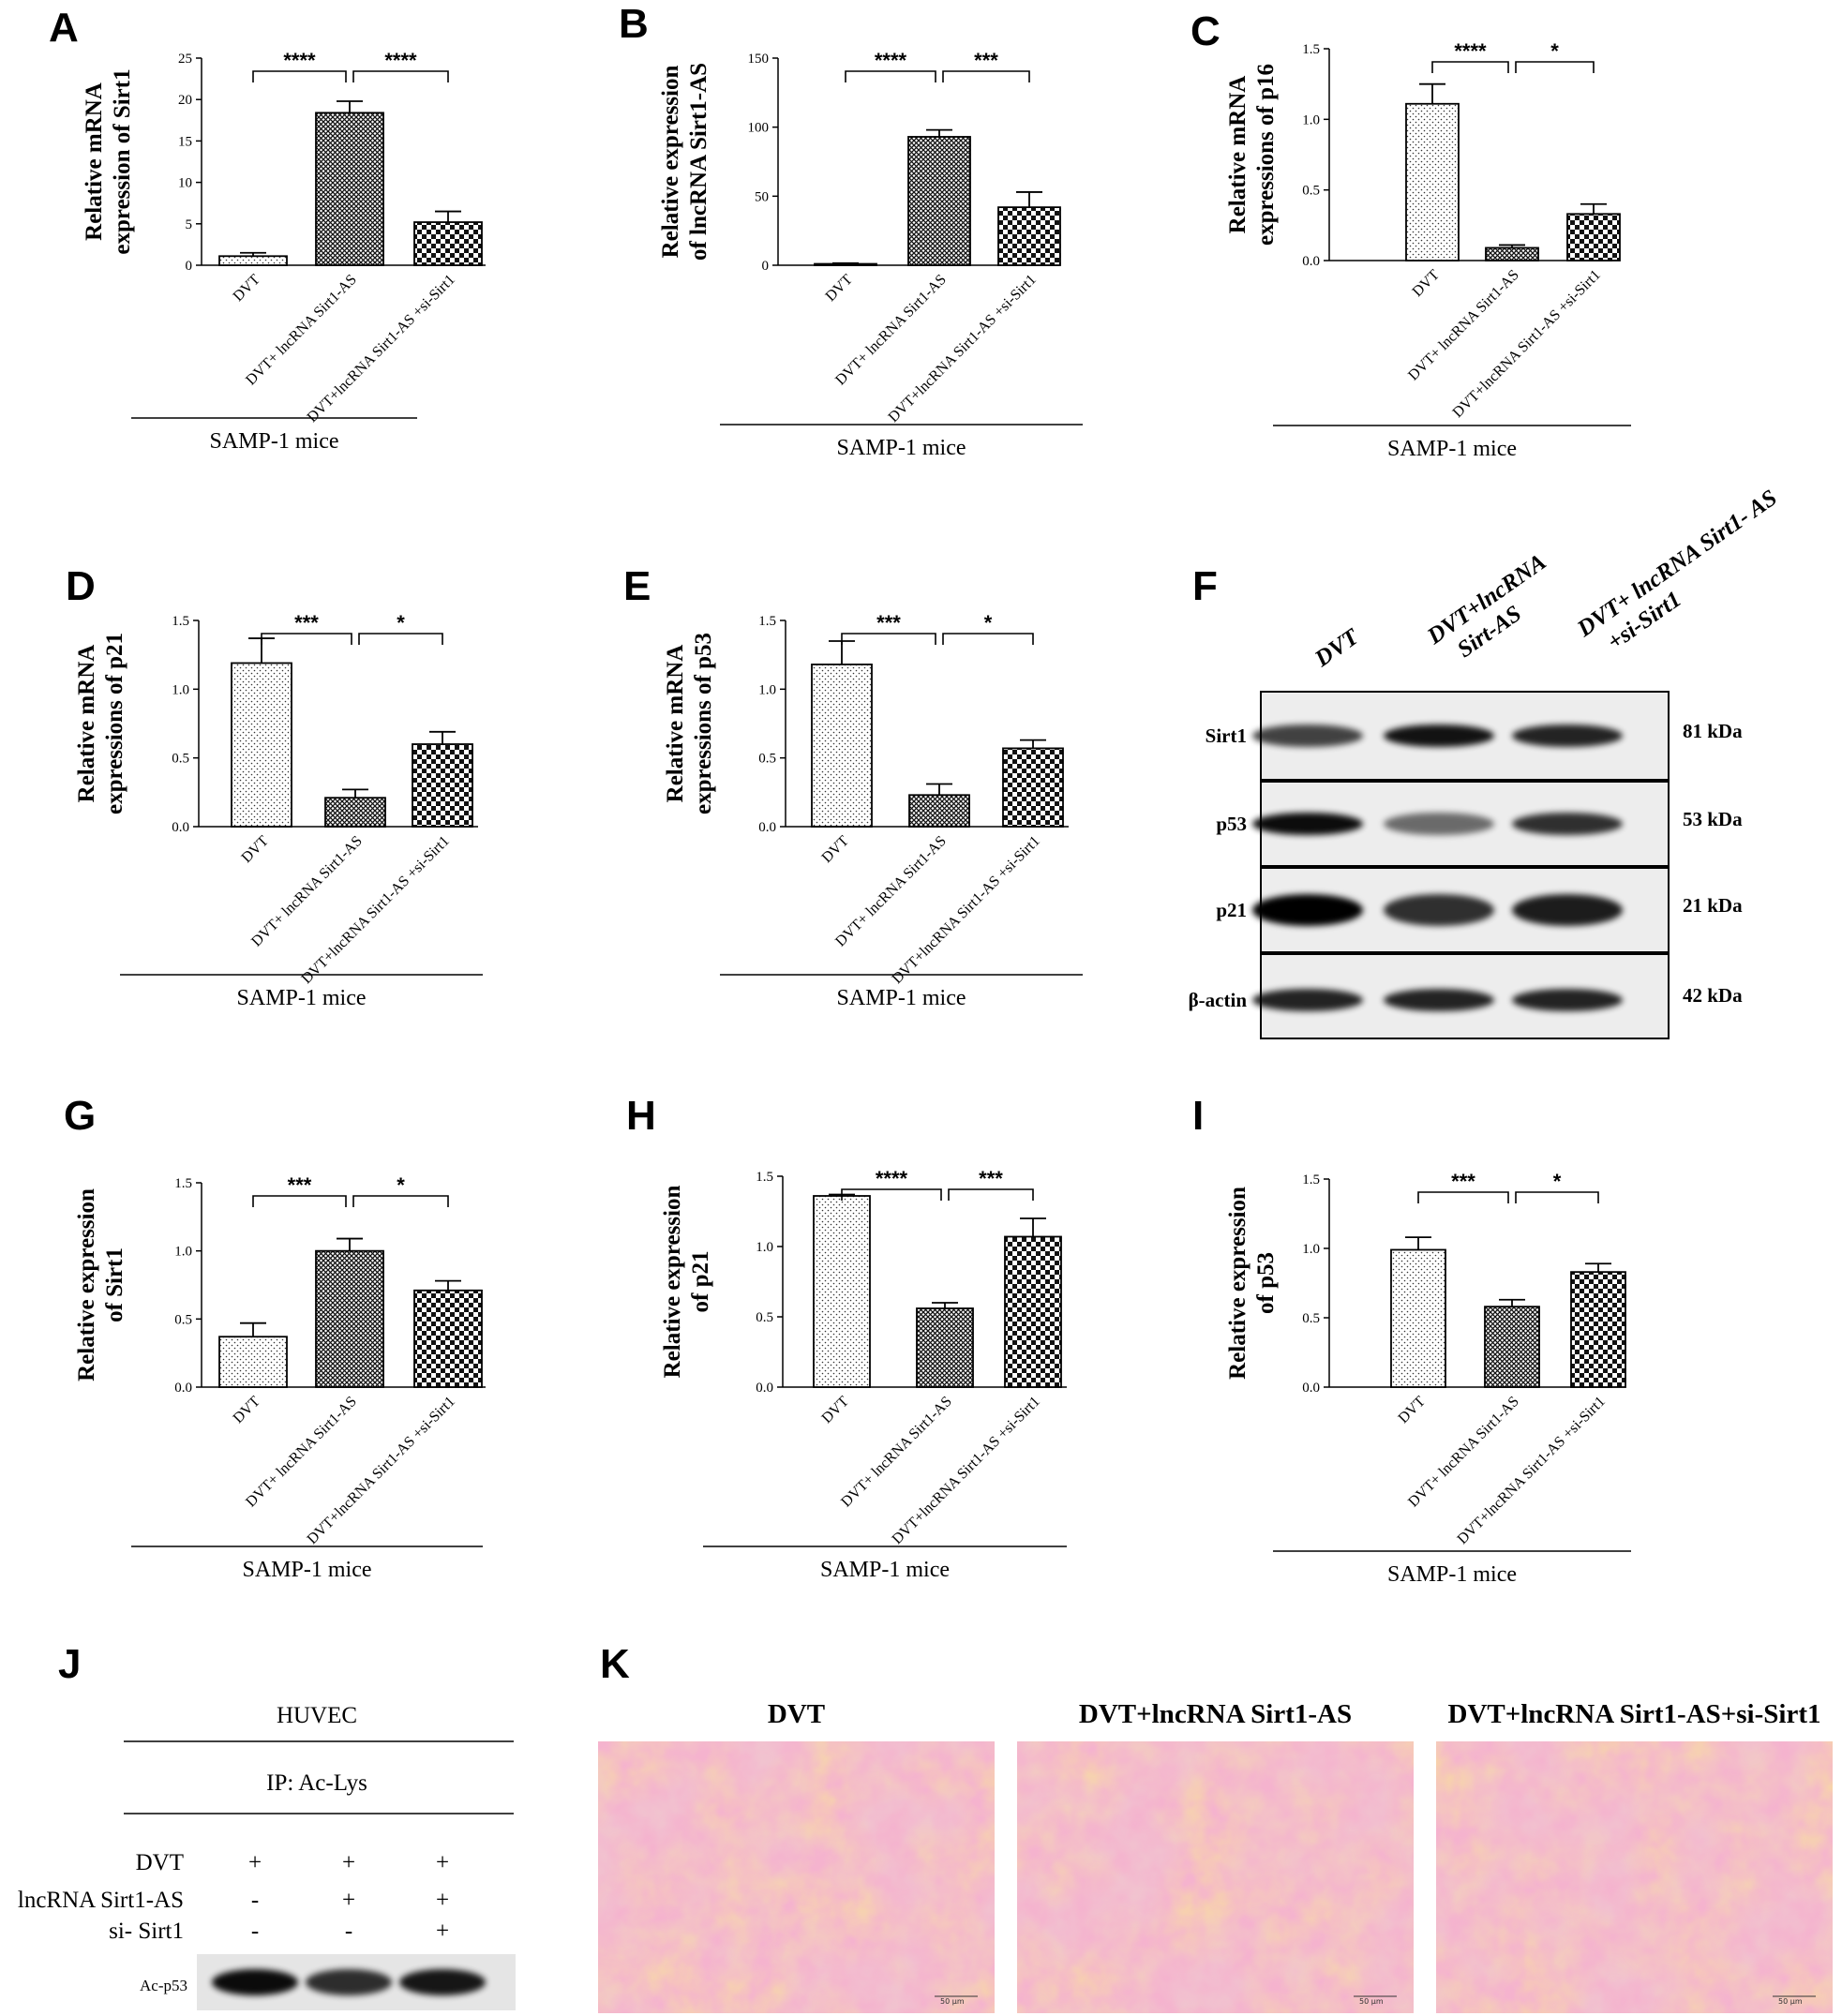 The height and width of the screenshot is (2016, 1842). Describe the element at coordinates (1237, 155) in the screenshot. I see `y-axis-label-line: Relative mRNA` at that location.